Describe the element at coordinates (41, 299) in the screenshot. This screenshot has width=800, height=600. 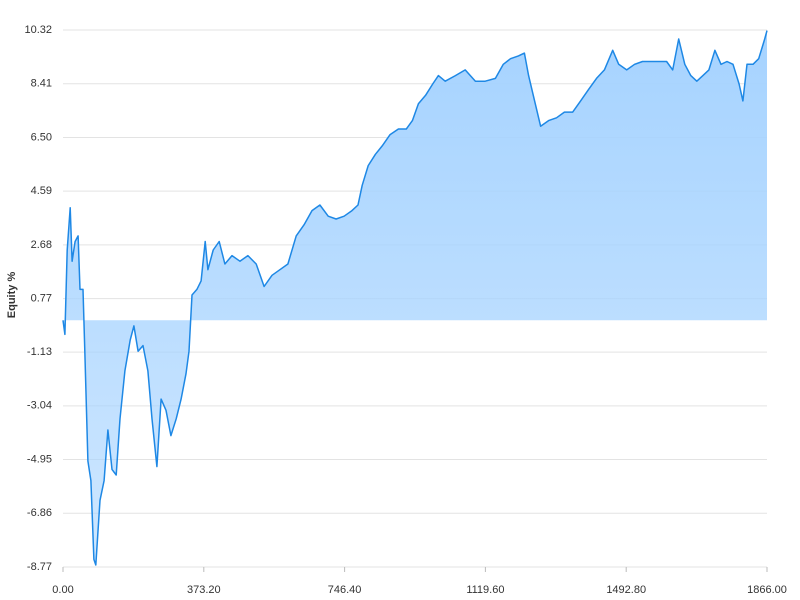
I see `y-tick-label: 0.77` at that location.